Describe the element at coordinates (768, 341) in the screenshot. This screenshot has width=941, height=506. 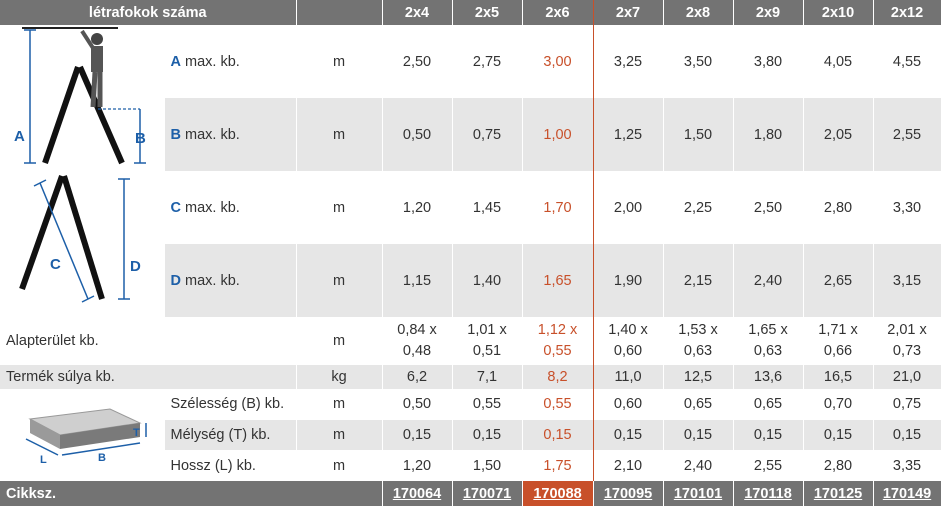
I see `cell: 1,65 x 0,63` at that location.